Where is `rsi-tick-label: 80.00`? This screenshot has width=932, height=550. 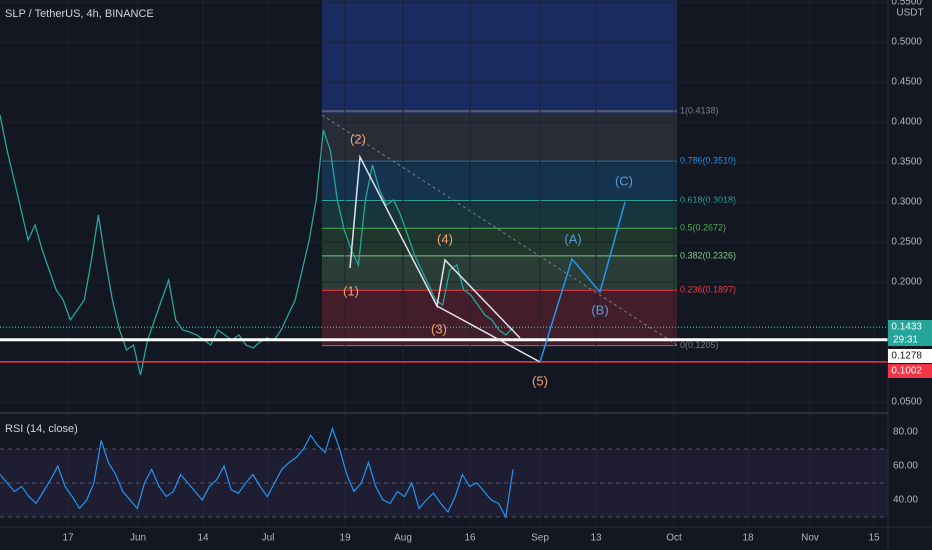
rsi-tick-label: 80.00 is located at coordinates (905, 432).